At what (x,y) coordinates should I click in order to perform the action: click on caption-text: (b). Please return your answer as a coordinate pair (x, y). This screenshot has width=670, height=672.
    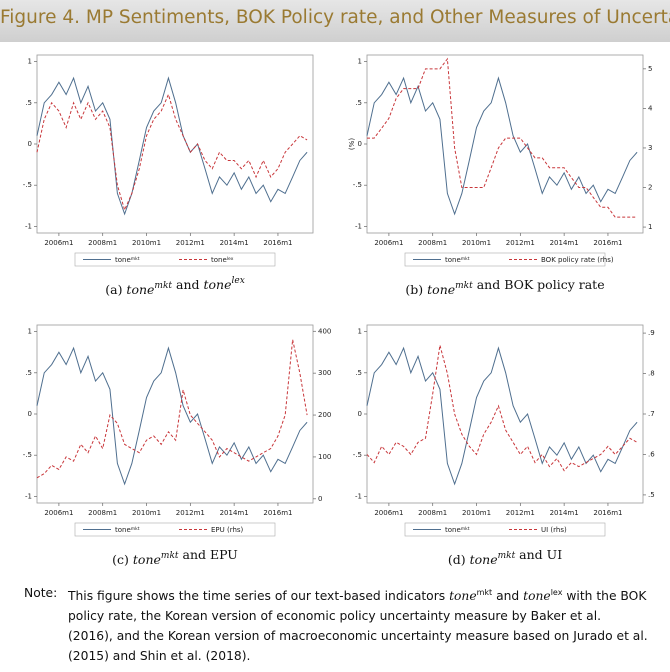
    Looking at the image, I should click on (416, 289).